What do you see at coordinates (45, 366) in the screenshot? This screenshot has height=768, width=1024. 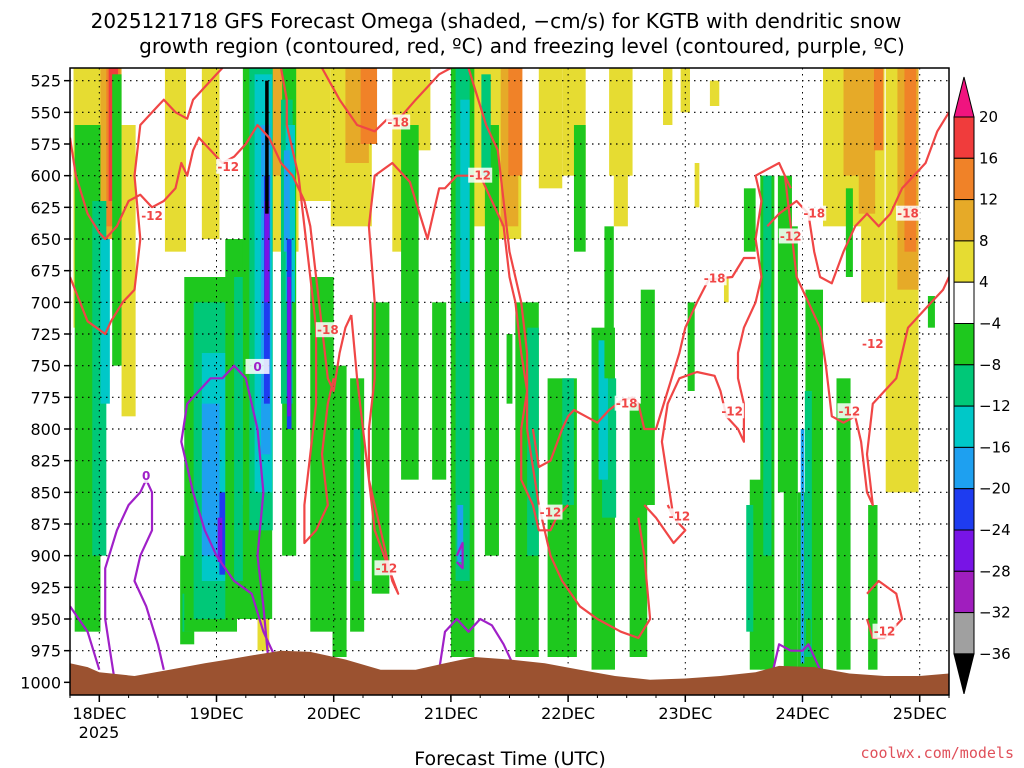 I see `y-tick-label: 750` at bounding box center [45, 366].